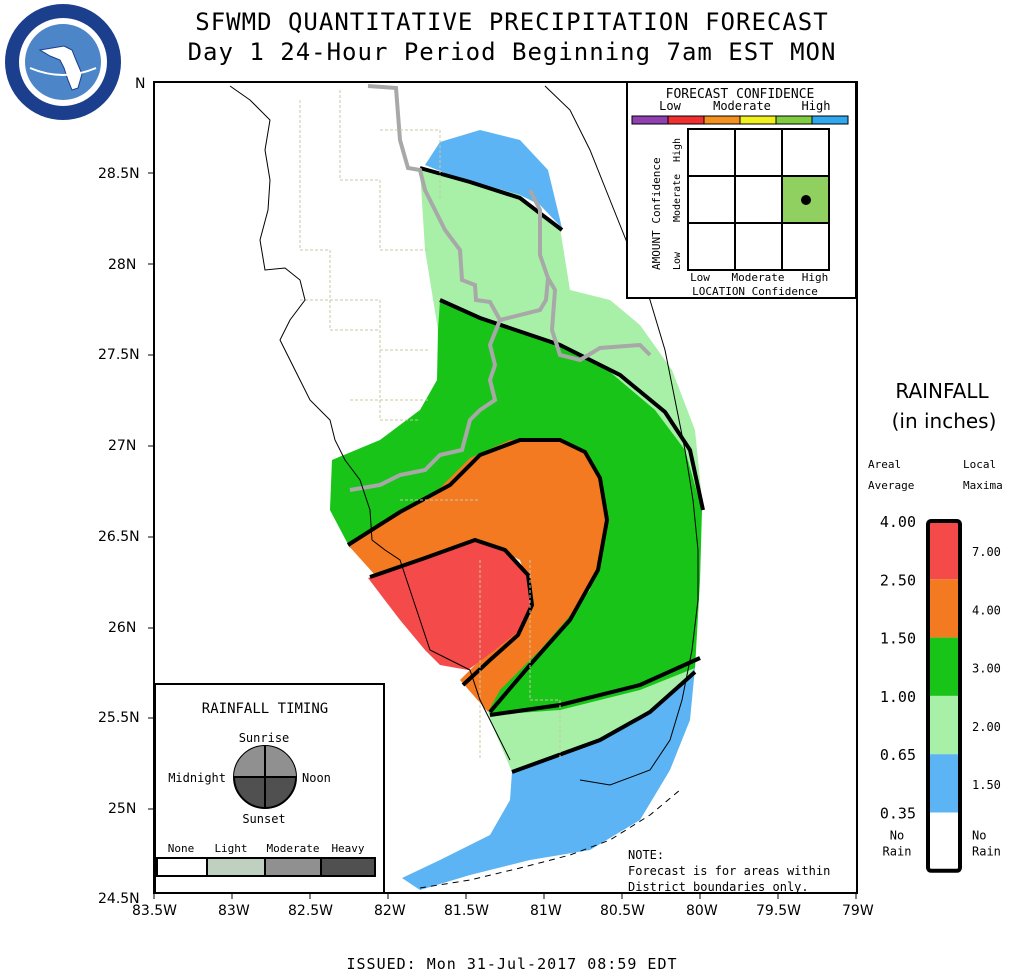 This screenshot has width=1024, height=980. What do you see at coordinates (898, 814) in the screenshot?
I see `legend-threshold-label: 0.35` at bounding box center [898, 814].